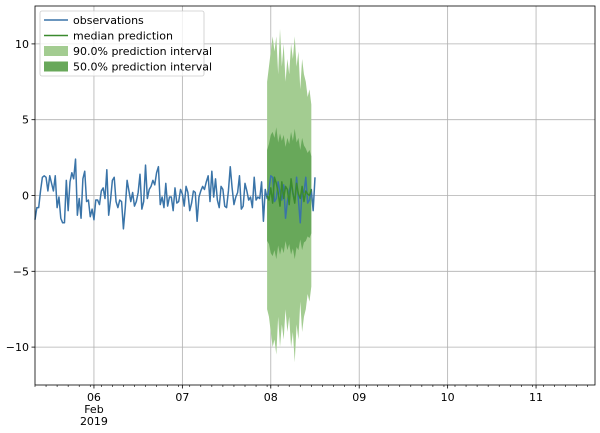 The width and height of the screenshot is (600, 433). I want to click on y-tick-label: 5, so click(25, 120).